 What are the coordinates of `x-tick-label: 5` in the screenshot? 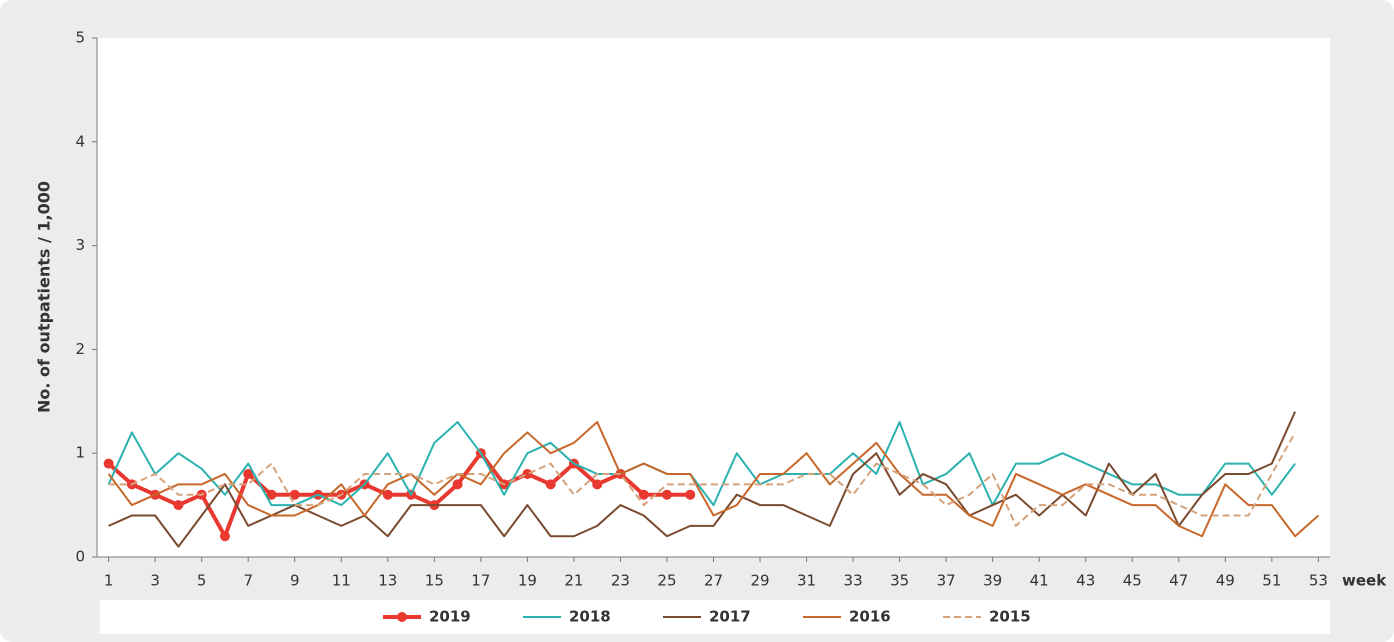 It's located at (202, 581).